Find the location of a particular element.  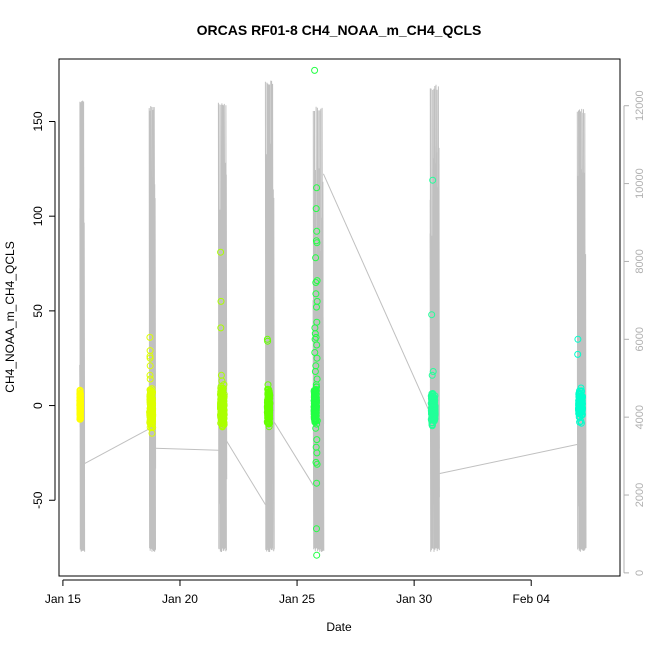

y2-tick-label: 8000 is located at coordinates (640, 261).